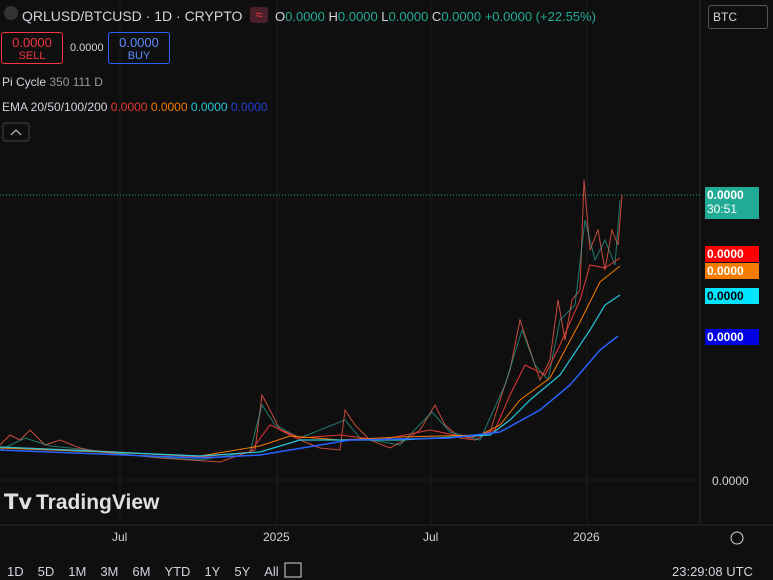  What do you see at coordinates (32, 42) in the screenshot?
I see `sell-price: 0.0000` at bounding box center [32, 42].